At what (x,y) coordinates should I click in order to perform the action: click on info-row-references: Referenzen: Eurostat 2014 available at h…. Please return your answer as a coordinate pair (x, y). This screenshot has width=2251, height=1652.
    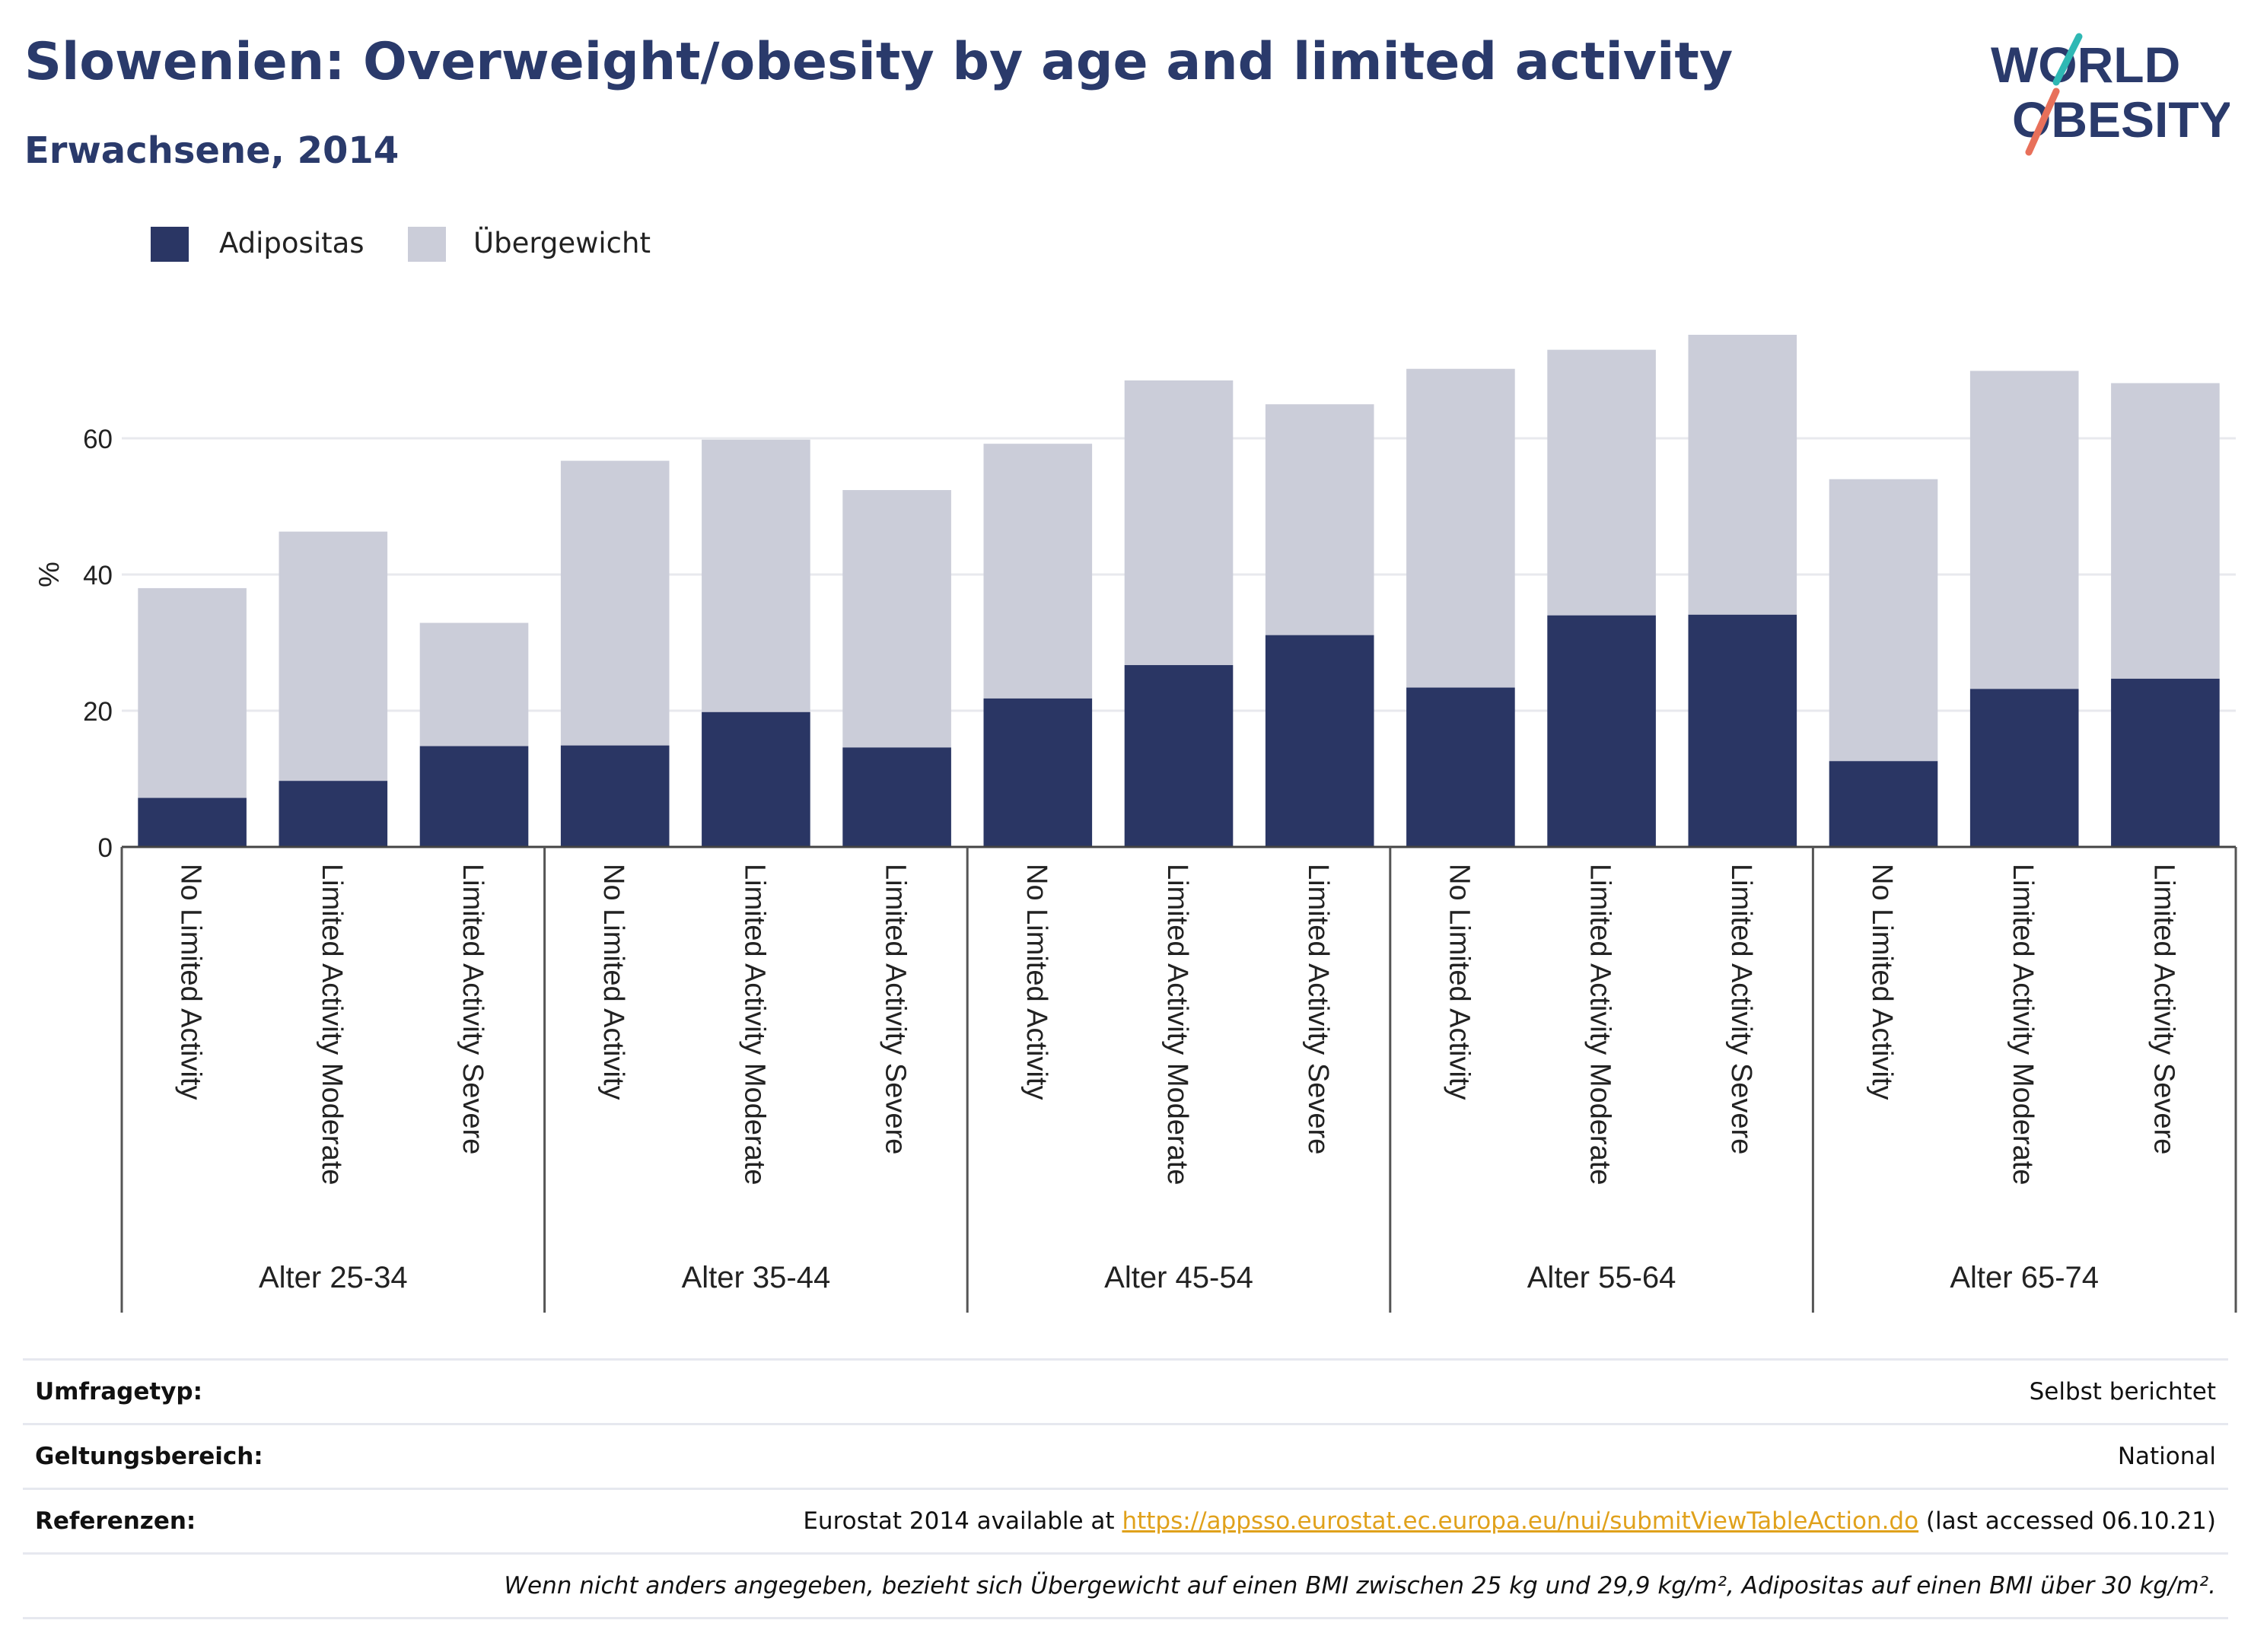
    Looking at the image, I should click on (1125, 1520).